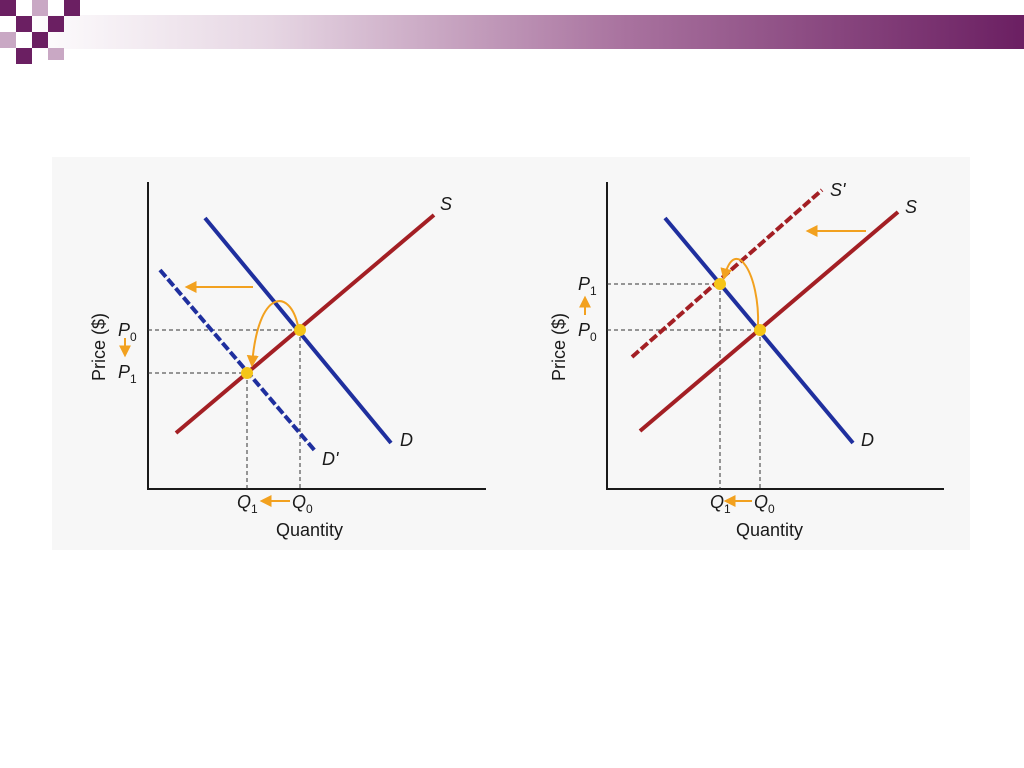 Image resolution: width=1024 pixels, height=768 pixels. What do you see at coordinates (127, 332) in the screenshot?
I see `left-price-label-p0: P0` at bounding box center [127, 332].